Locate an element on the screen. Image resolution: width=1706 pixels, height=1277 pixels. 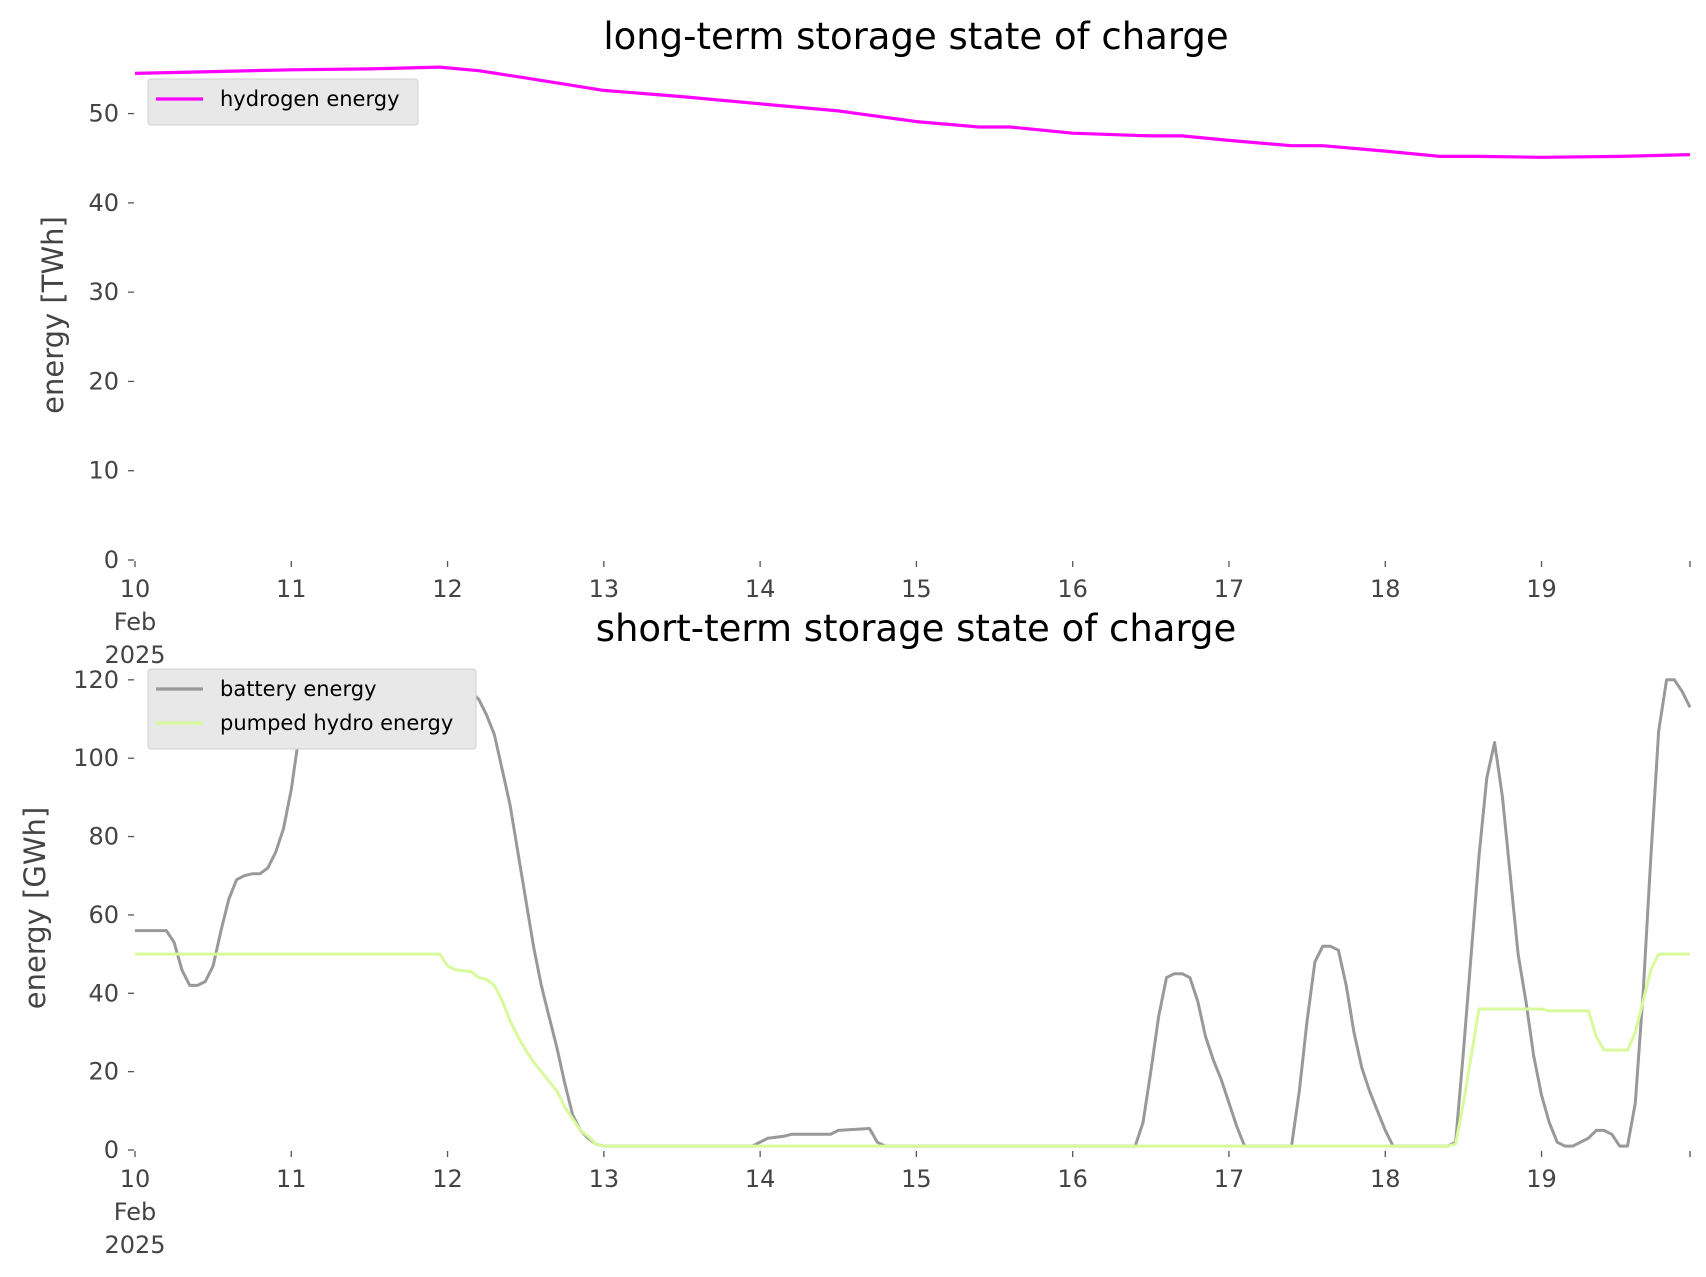
y-tick-label: 120 is located at coordinates (96, 680).